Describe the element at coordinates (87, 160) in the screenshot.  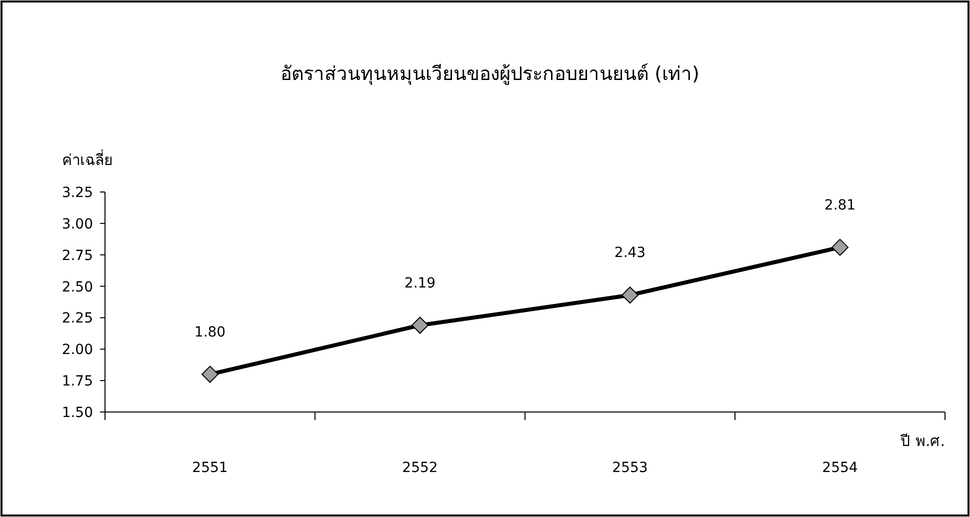
I see `ylabel: ค่าเฉลี่ย` at that location.